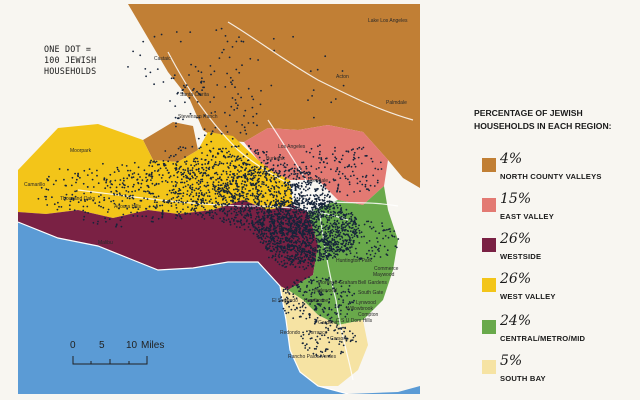  I want to click on note-line-2: 100 JEWISH, so click(70, 60).